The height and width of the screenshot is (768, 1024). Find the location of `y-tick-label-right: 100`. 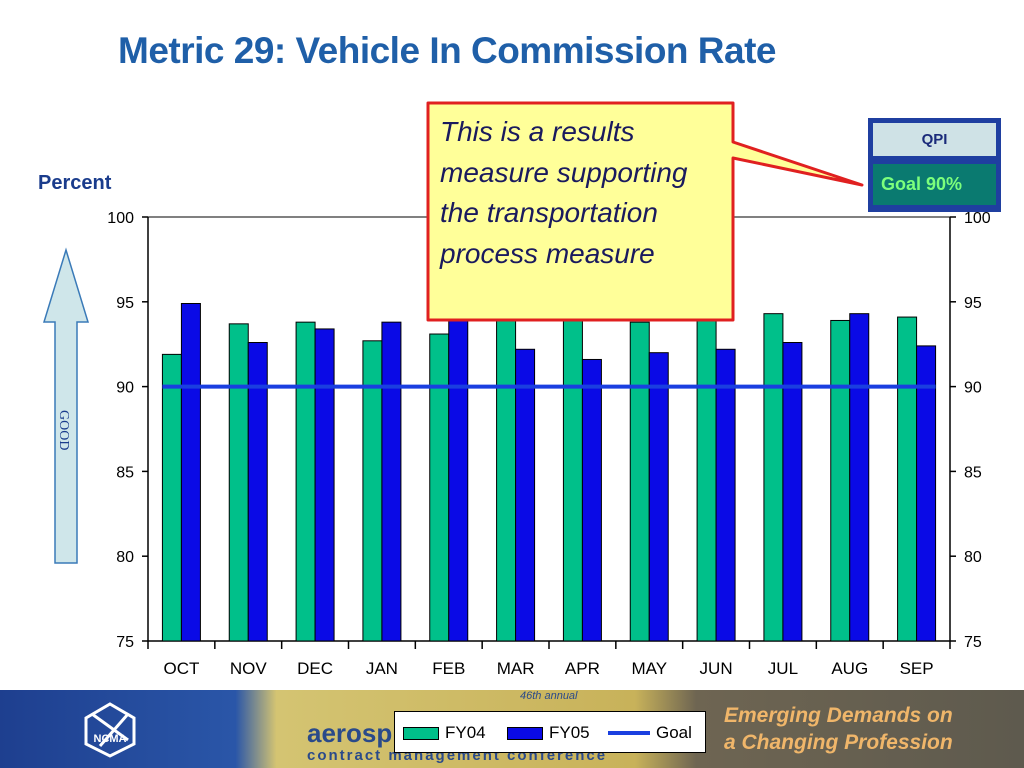

y-tick-label-right: 100 is located at coordinates (977, 218).